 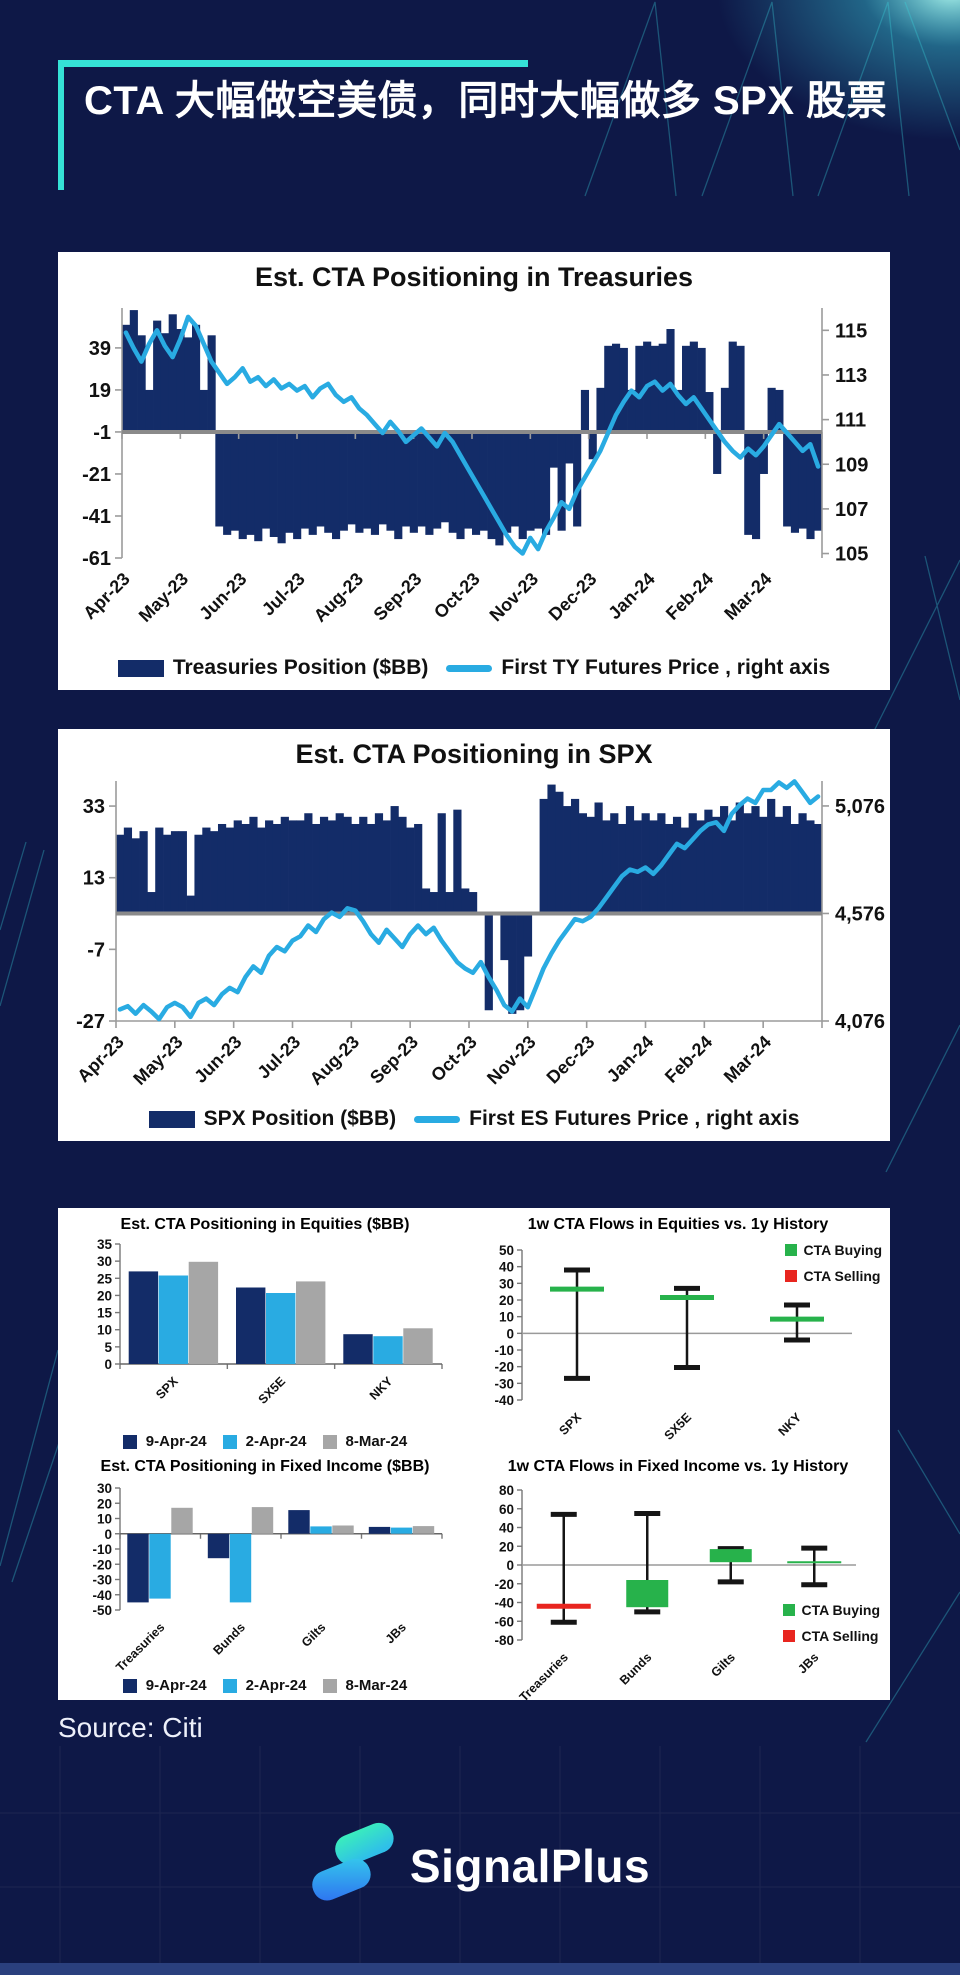 What do you see at coordinates (851, 555) in the screenshot?
I see `svg-text: 105` at bounding box center [851, 555].